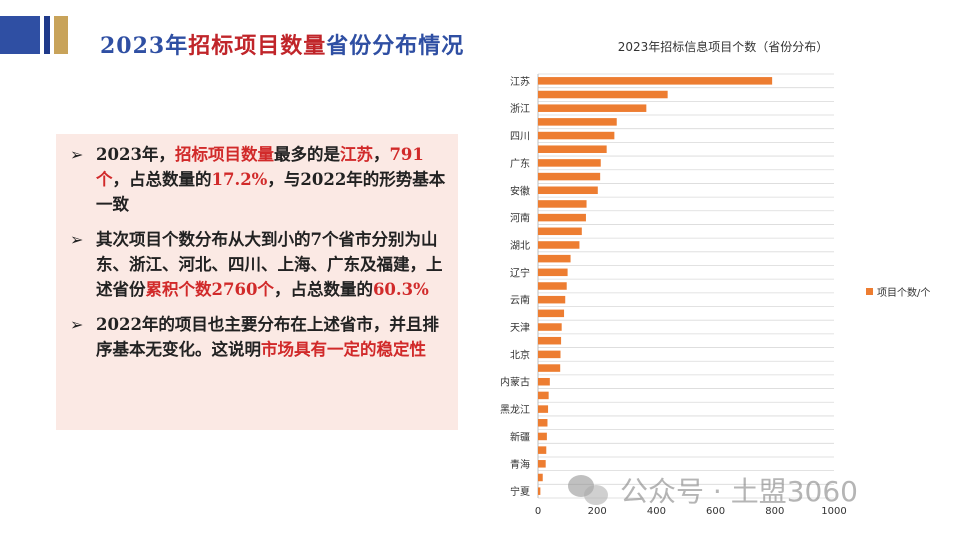 The width and height of the screenshot is (960, 540). What do you see at coordinates (135, 154) in the screenshot?
I see `body-text: 2023年，` at bounding box center [135, 154].